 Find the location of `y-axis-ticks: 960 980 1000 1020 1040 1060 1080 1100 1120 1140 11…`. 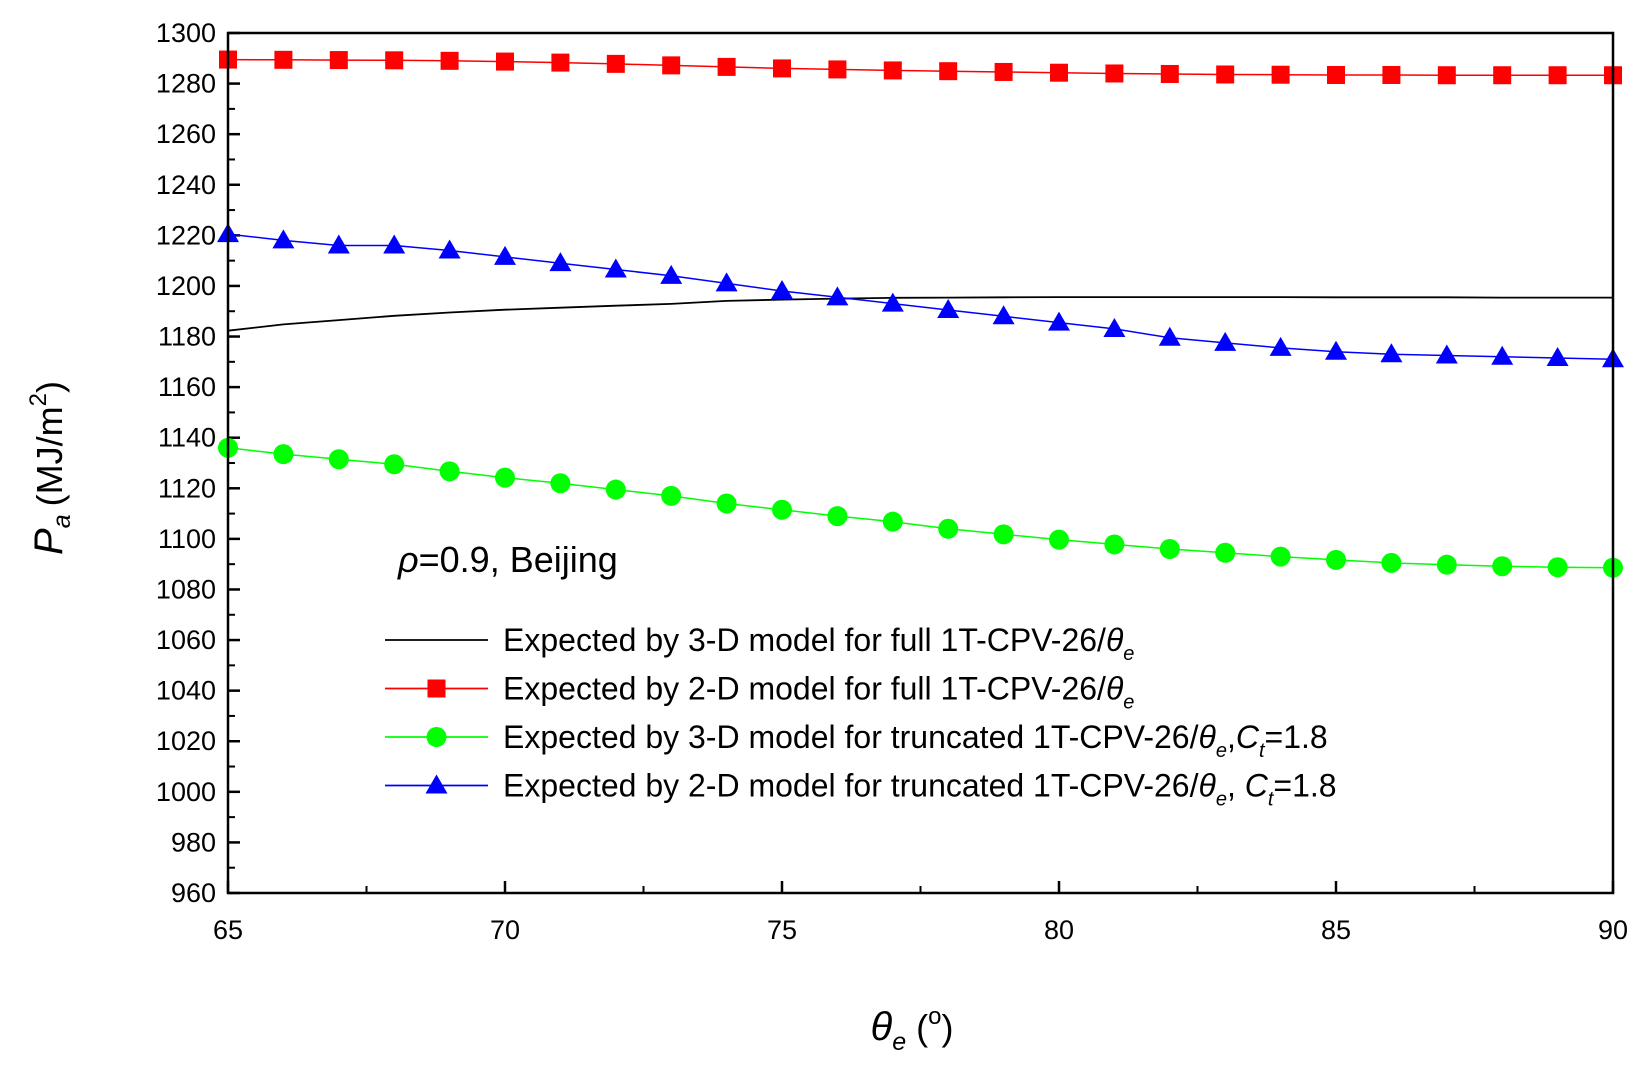

y-axis-ticks: 960 980 1000 1020 1040 1060 1080 1100 1120 1140 11… is located at coordinates (198, 463).